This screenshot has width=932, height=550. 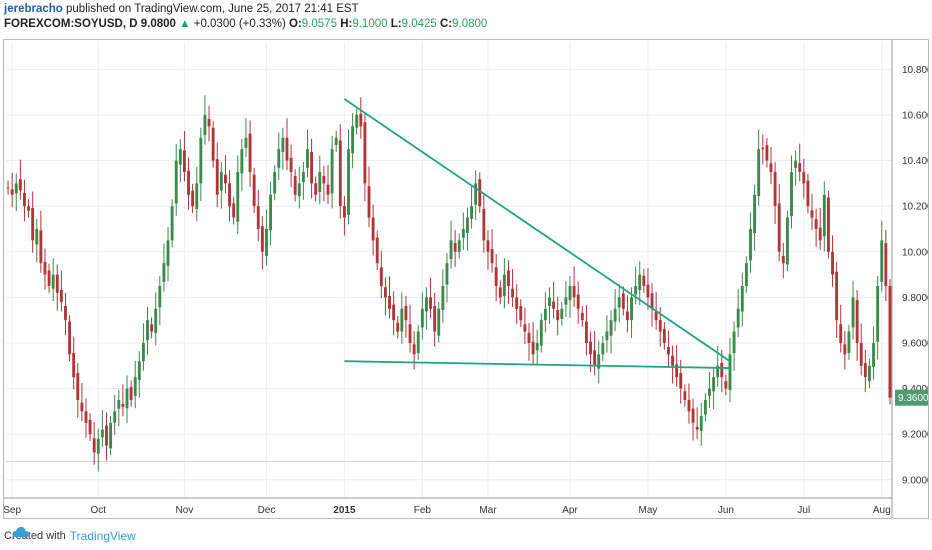 What do you see at coordinates (915, 161) in the screenshot?
I see `y-tick-label: 10.4000` at bounding box center [915, 161].